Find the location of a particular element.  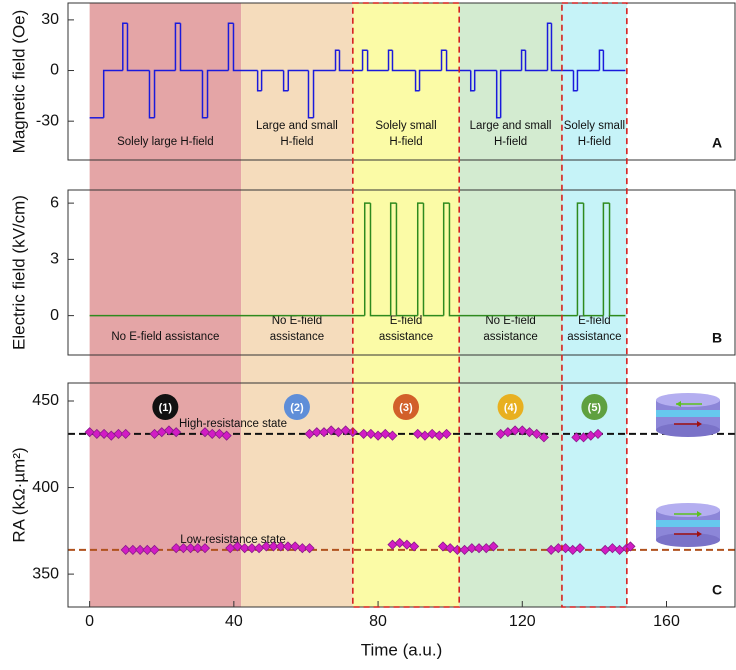

y-axis-title: RA (kΩ·µm²) is located at coordinates (18, 494).